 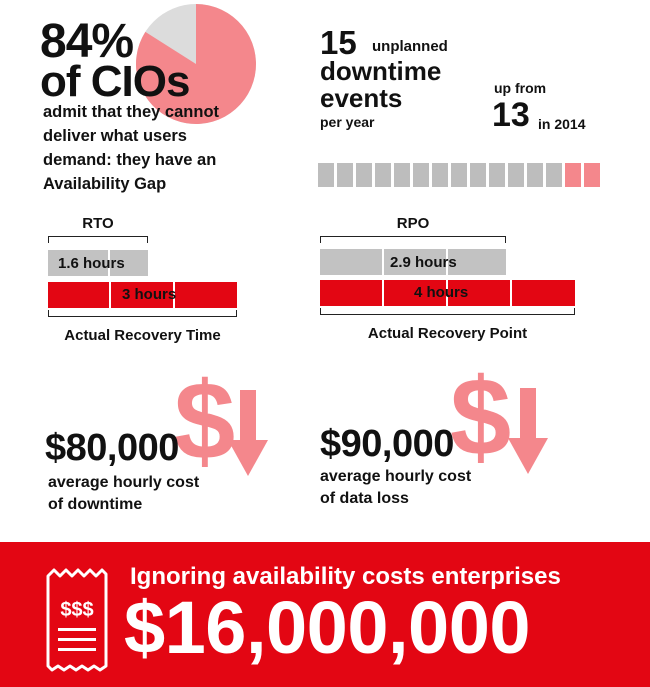 What do you see at coordinates (76, 610) in the screenshot?
I see `receipt-text: $$$` at bounding box center [76, 610].